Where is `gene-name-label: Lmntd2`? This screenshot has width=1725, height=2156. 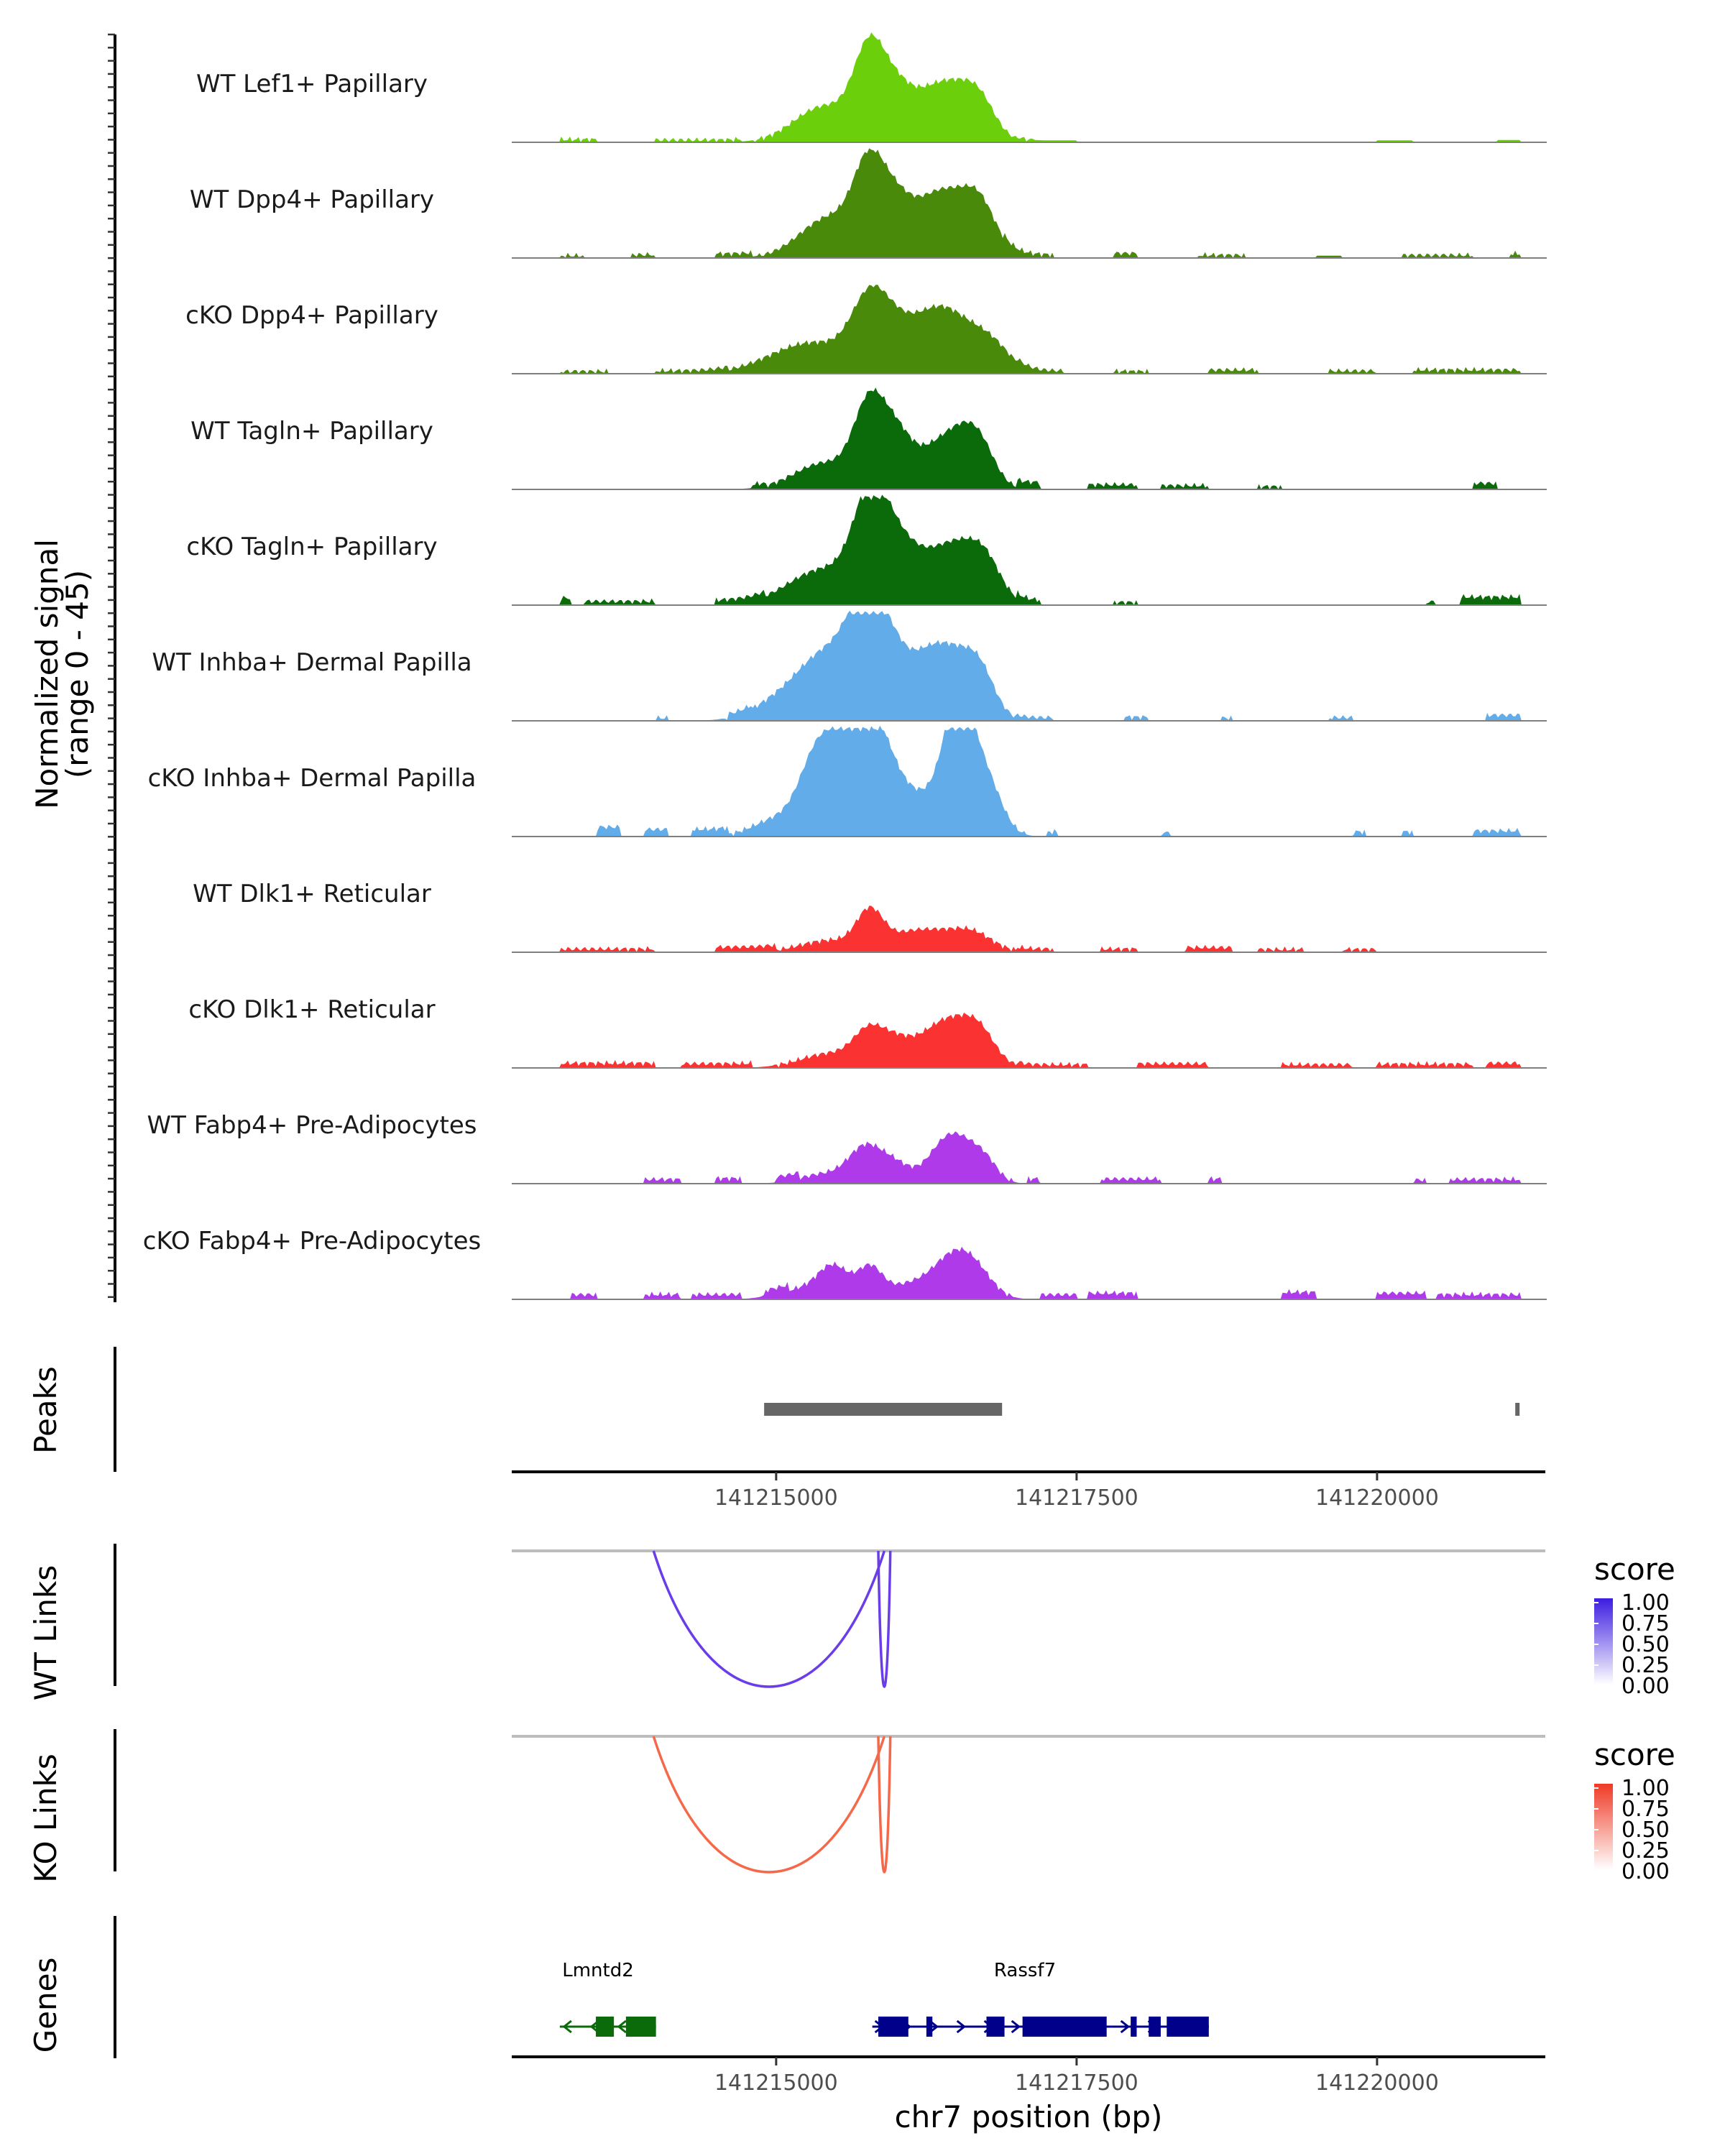 gene-name-label: Lmntd2 is located at coordinates (598, 1971).